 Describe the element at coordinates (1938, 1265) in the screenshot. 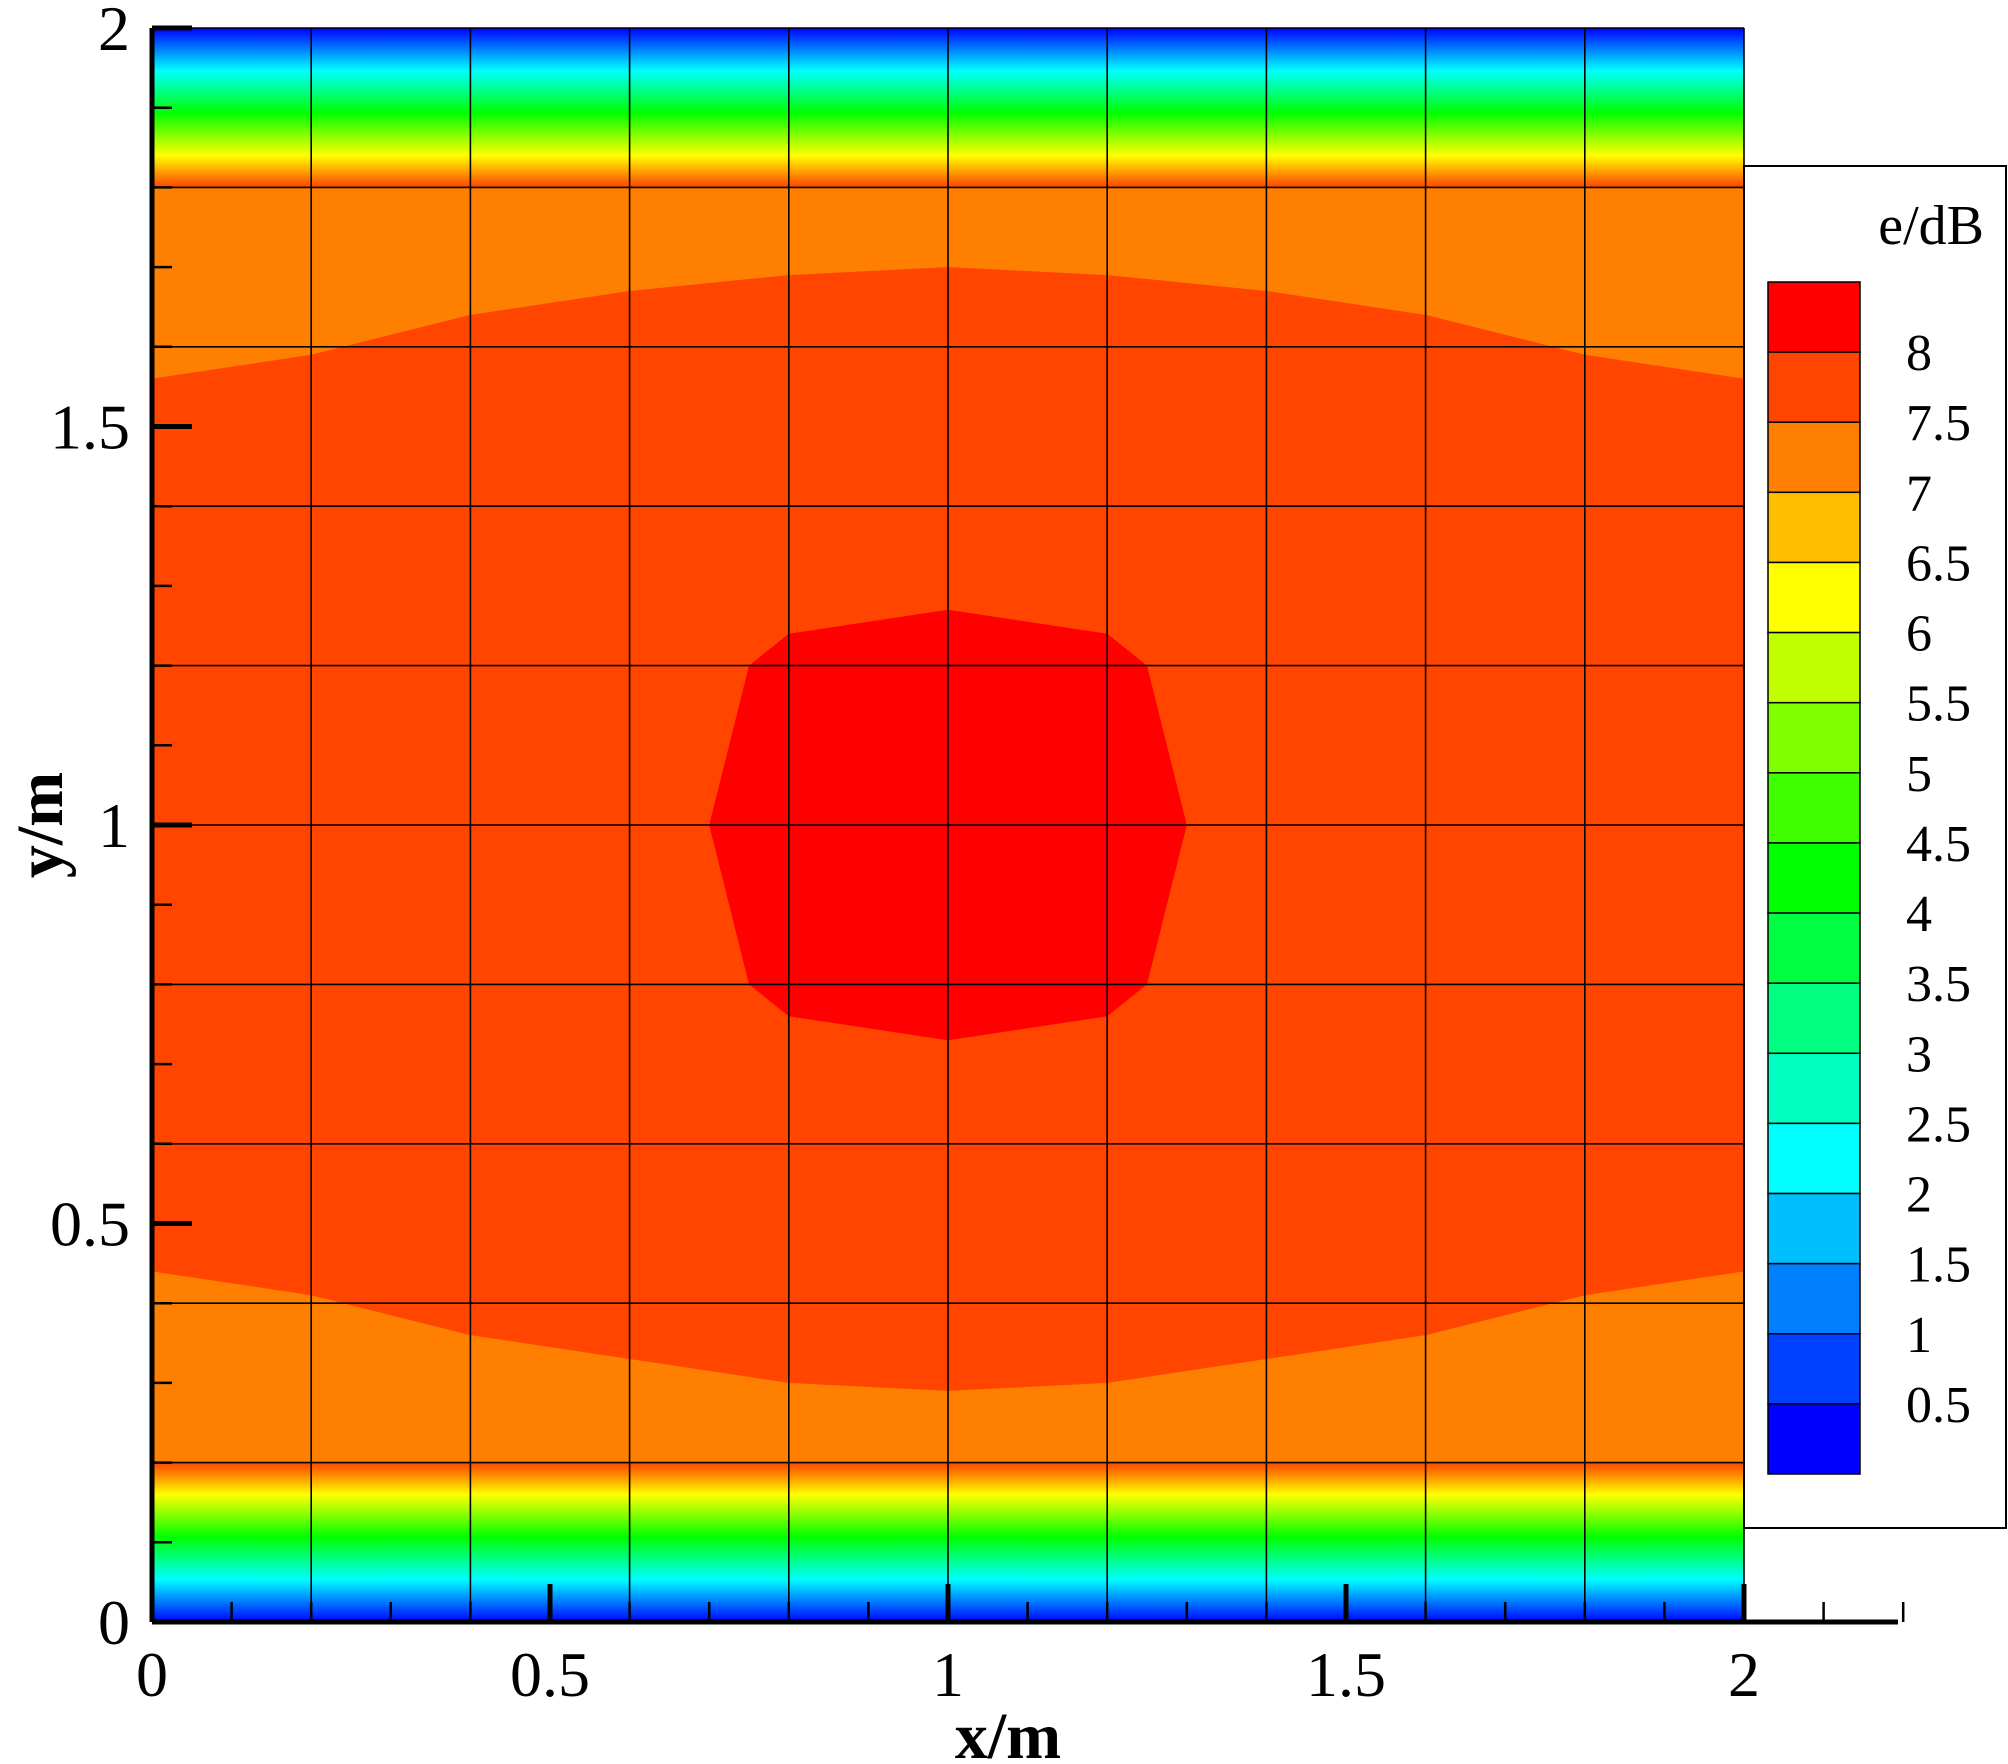

I see `legend-level-label: 1.5` at that location.